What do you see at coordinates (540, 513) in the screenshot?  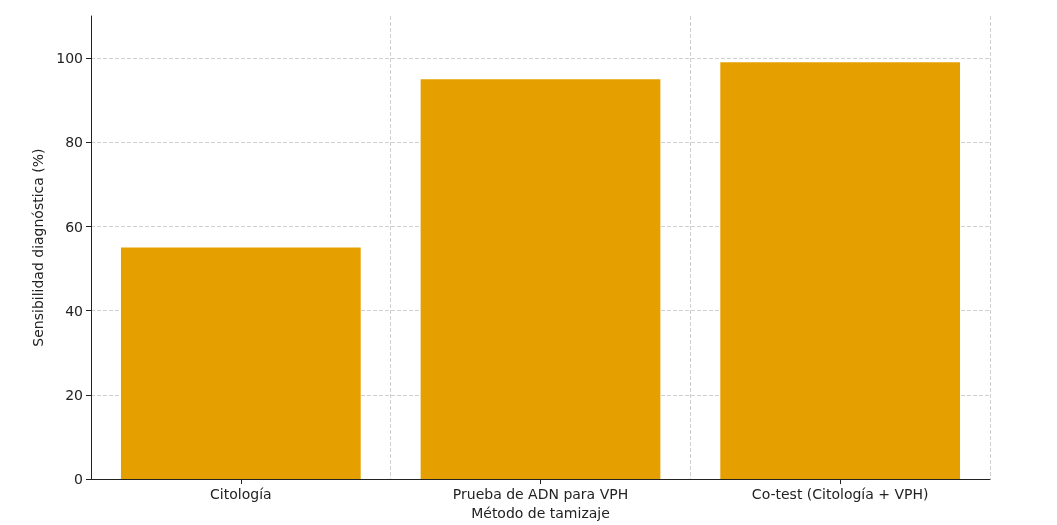 I see `x-axis-title: Método de tamizaje` at bounding box center [540, 513].